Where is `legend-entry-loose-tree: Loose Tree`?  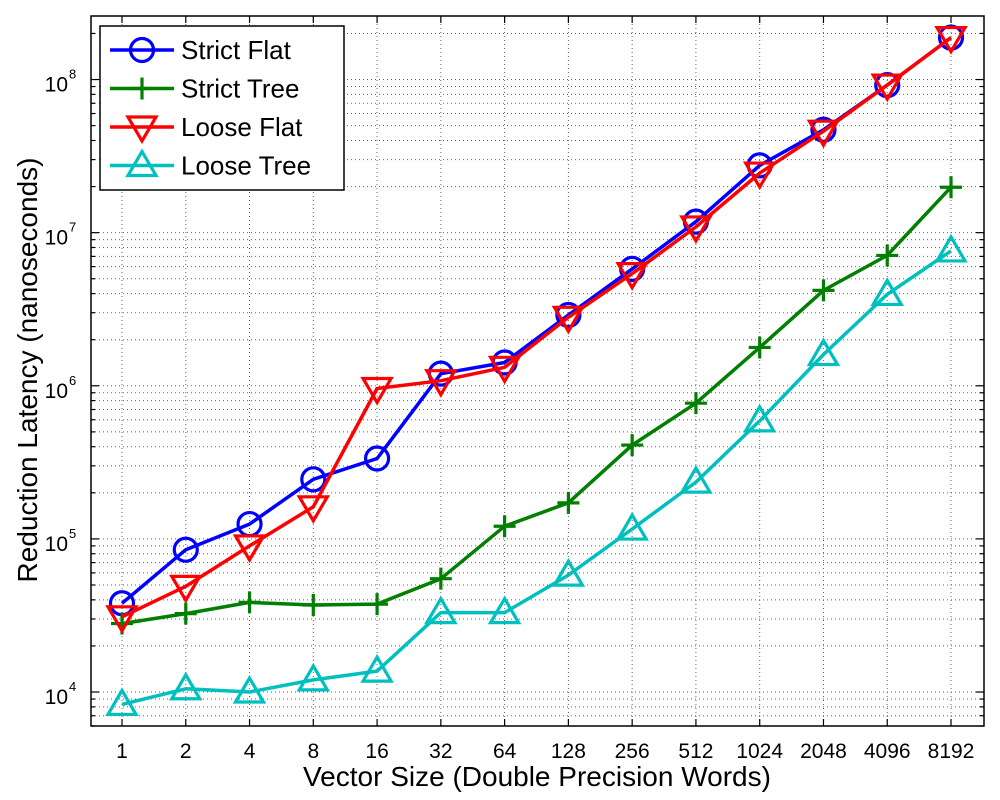
legend-entry-loose-tree: Loose Tree is located at coordinates (210, 164).